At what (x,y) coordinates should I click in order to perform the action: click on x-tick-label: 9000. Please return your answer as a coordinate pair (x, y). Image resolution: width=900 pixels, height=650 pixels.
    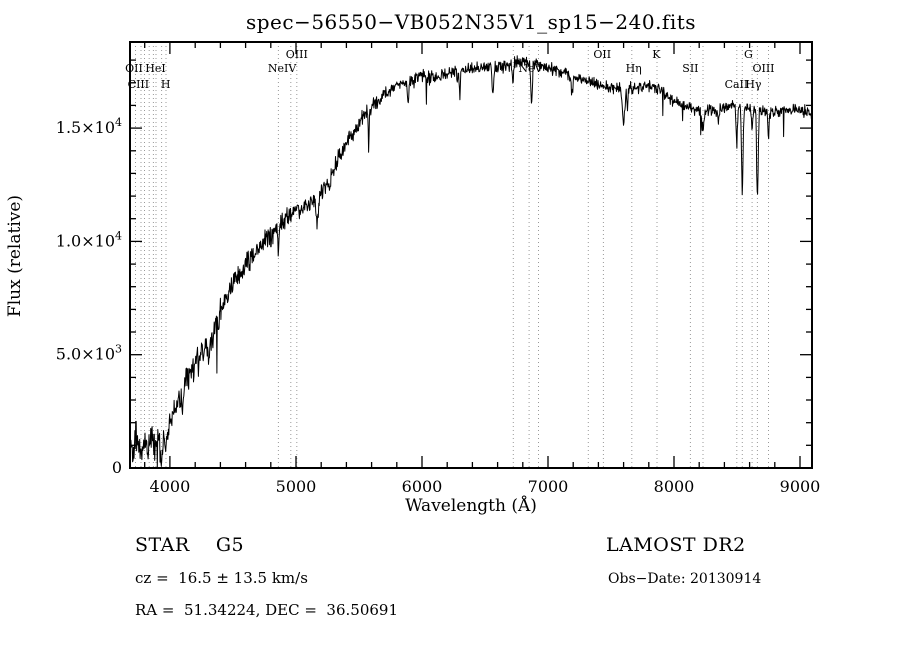
    Looking at the image, I should click on (800, 486).